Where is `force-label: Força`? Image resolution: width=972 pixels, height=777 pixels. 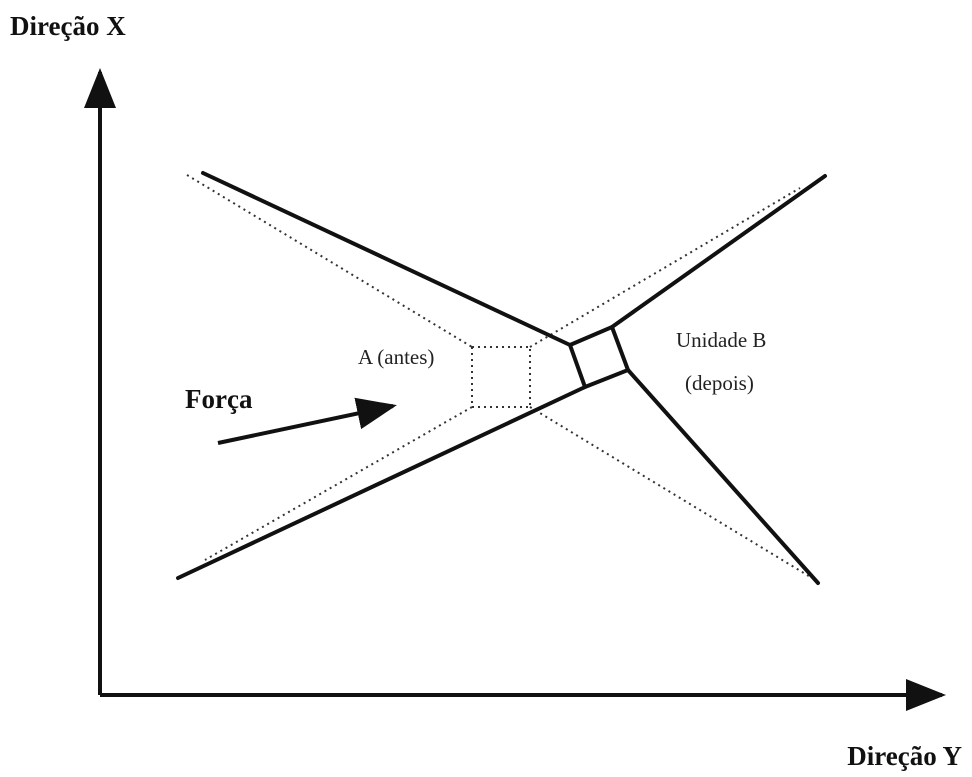 force-label: Força is located at coordinates (219, 399).